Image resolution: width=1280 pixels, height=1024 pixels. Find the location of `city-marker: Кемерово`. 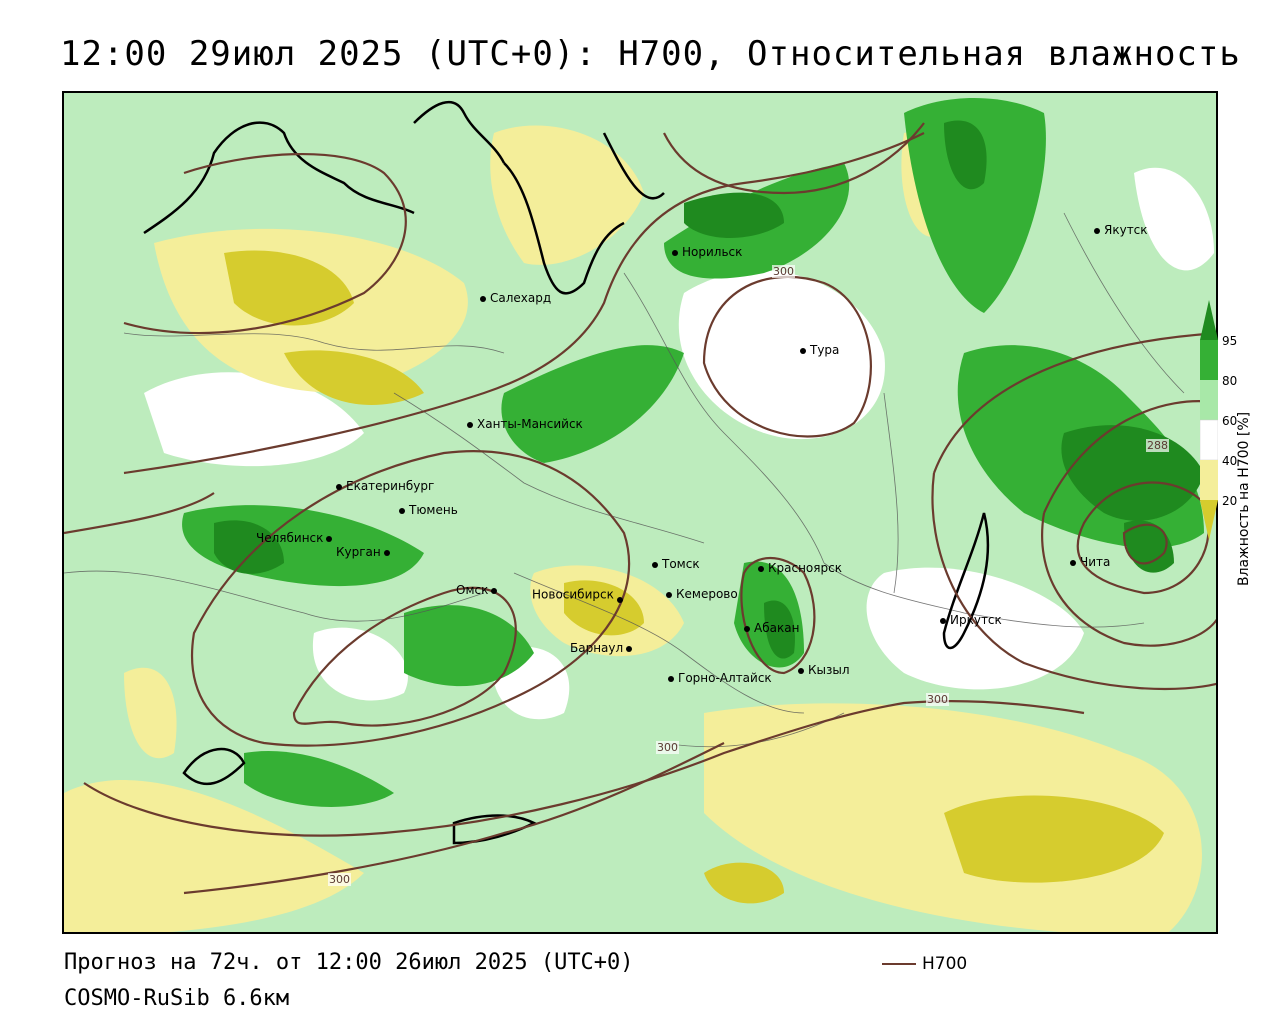

city-marker: Кемерово is located at coordinates (702, 594).